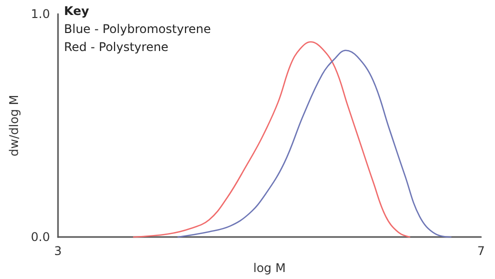 This screenshot has width=495, height=279. What do you see at coordinates (40, 237) in the screenshot?
I see `y-tick-label: 0.0` at bounding box center [40, 237].